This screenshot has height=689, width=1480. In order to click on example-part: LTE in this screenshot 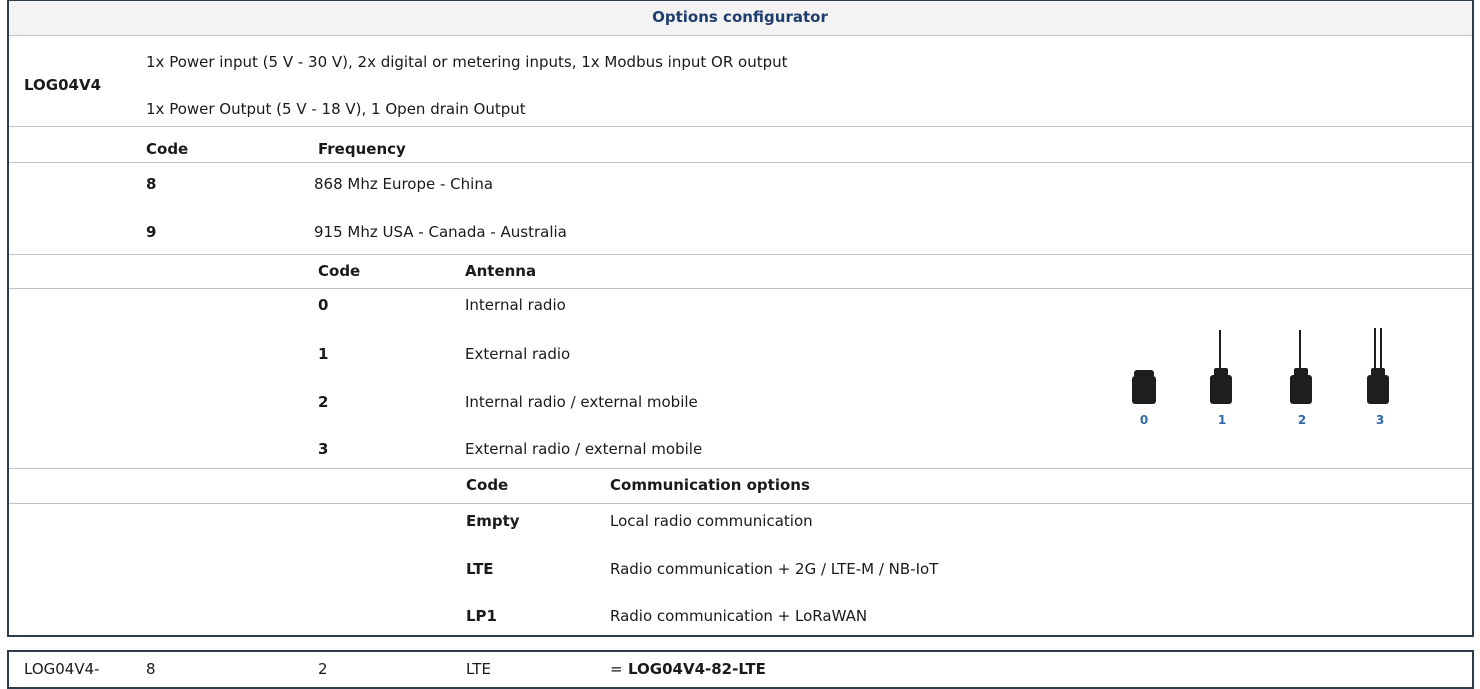, I will do `click(478, 669)`.